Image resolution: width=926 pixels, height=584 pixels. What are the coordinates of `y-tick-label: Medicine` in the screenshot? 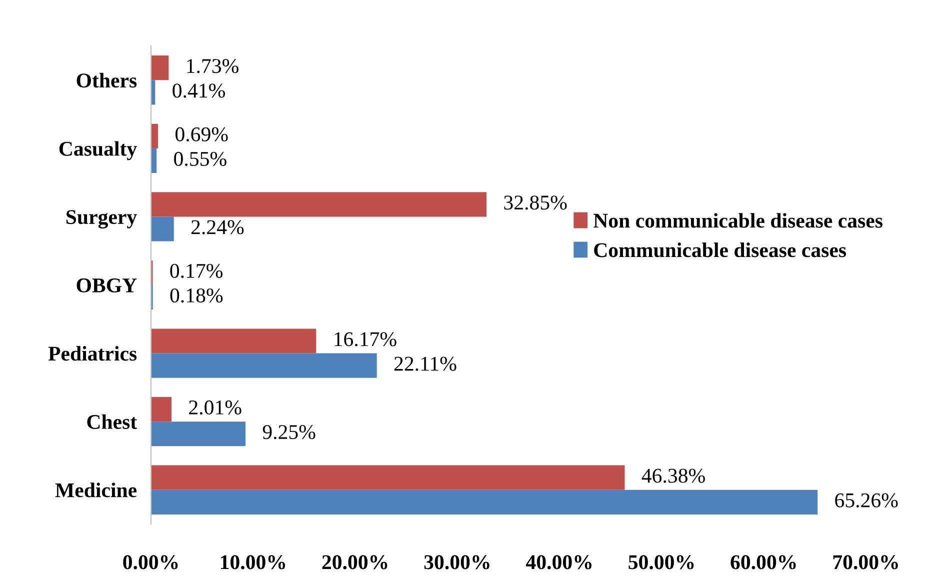 It's located at (96, 490).